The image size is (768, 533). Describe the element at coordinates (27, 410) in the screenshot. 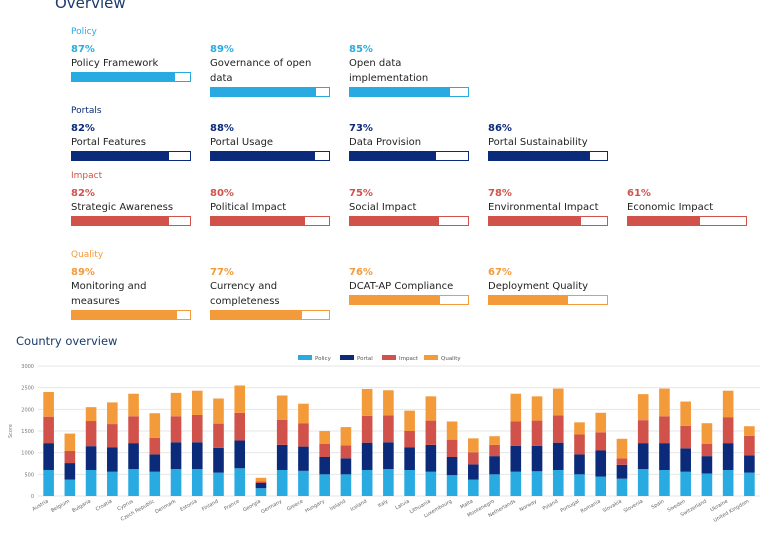

I see `y-tick-label: 2000` at that location.